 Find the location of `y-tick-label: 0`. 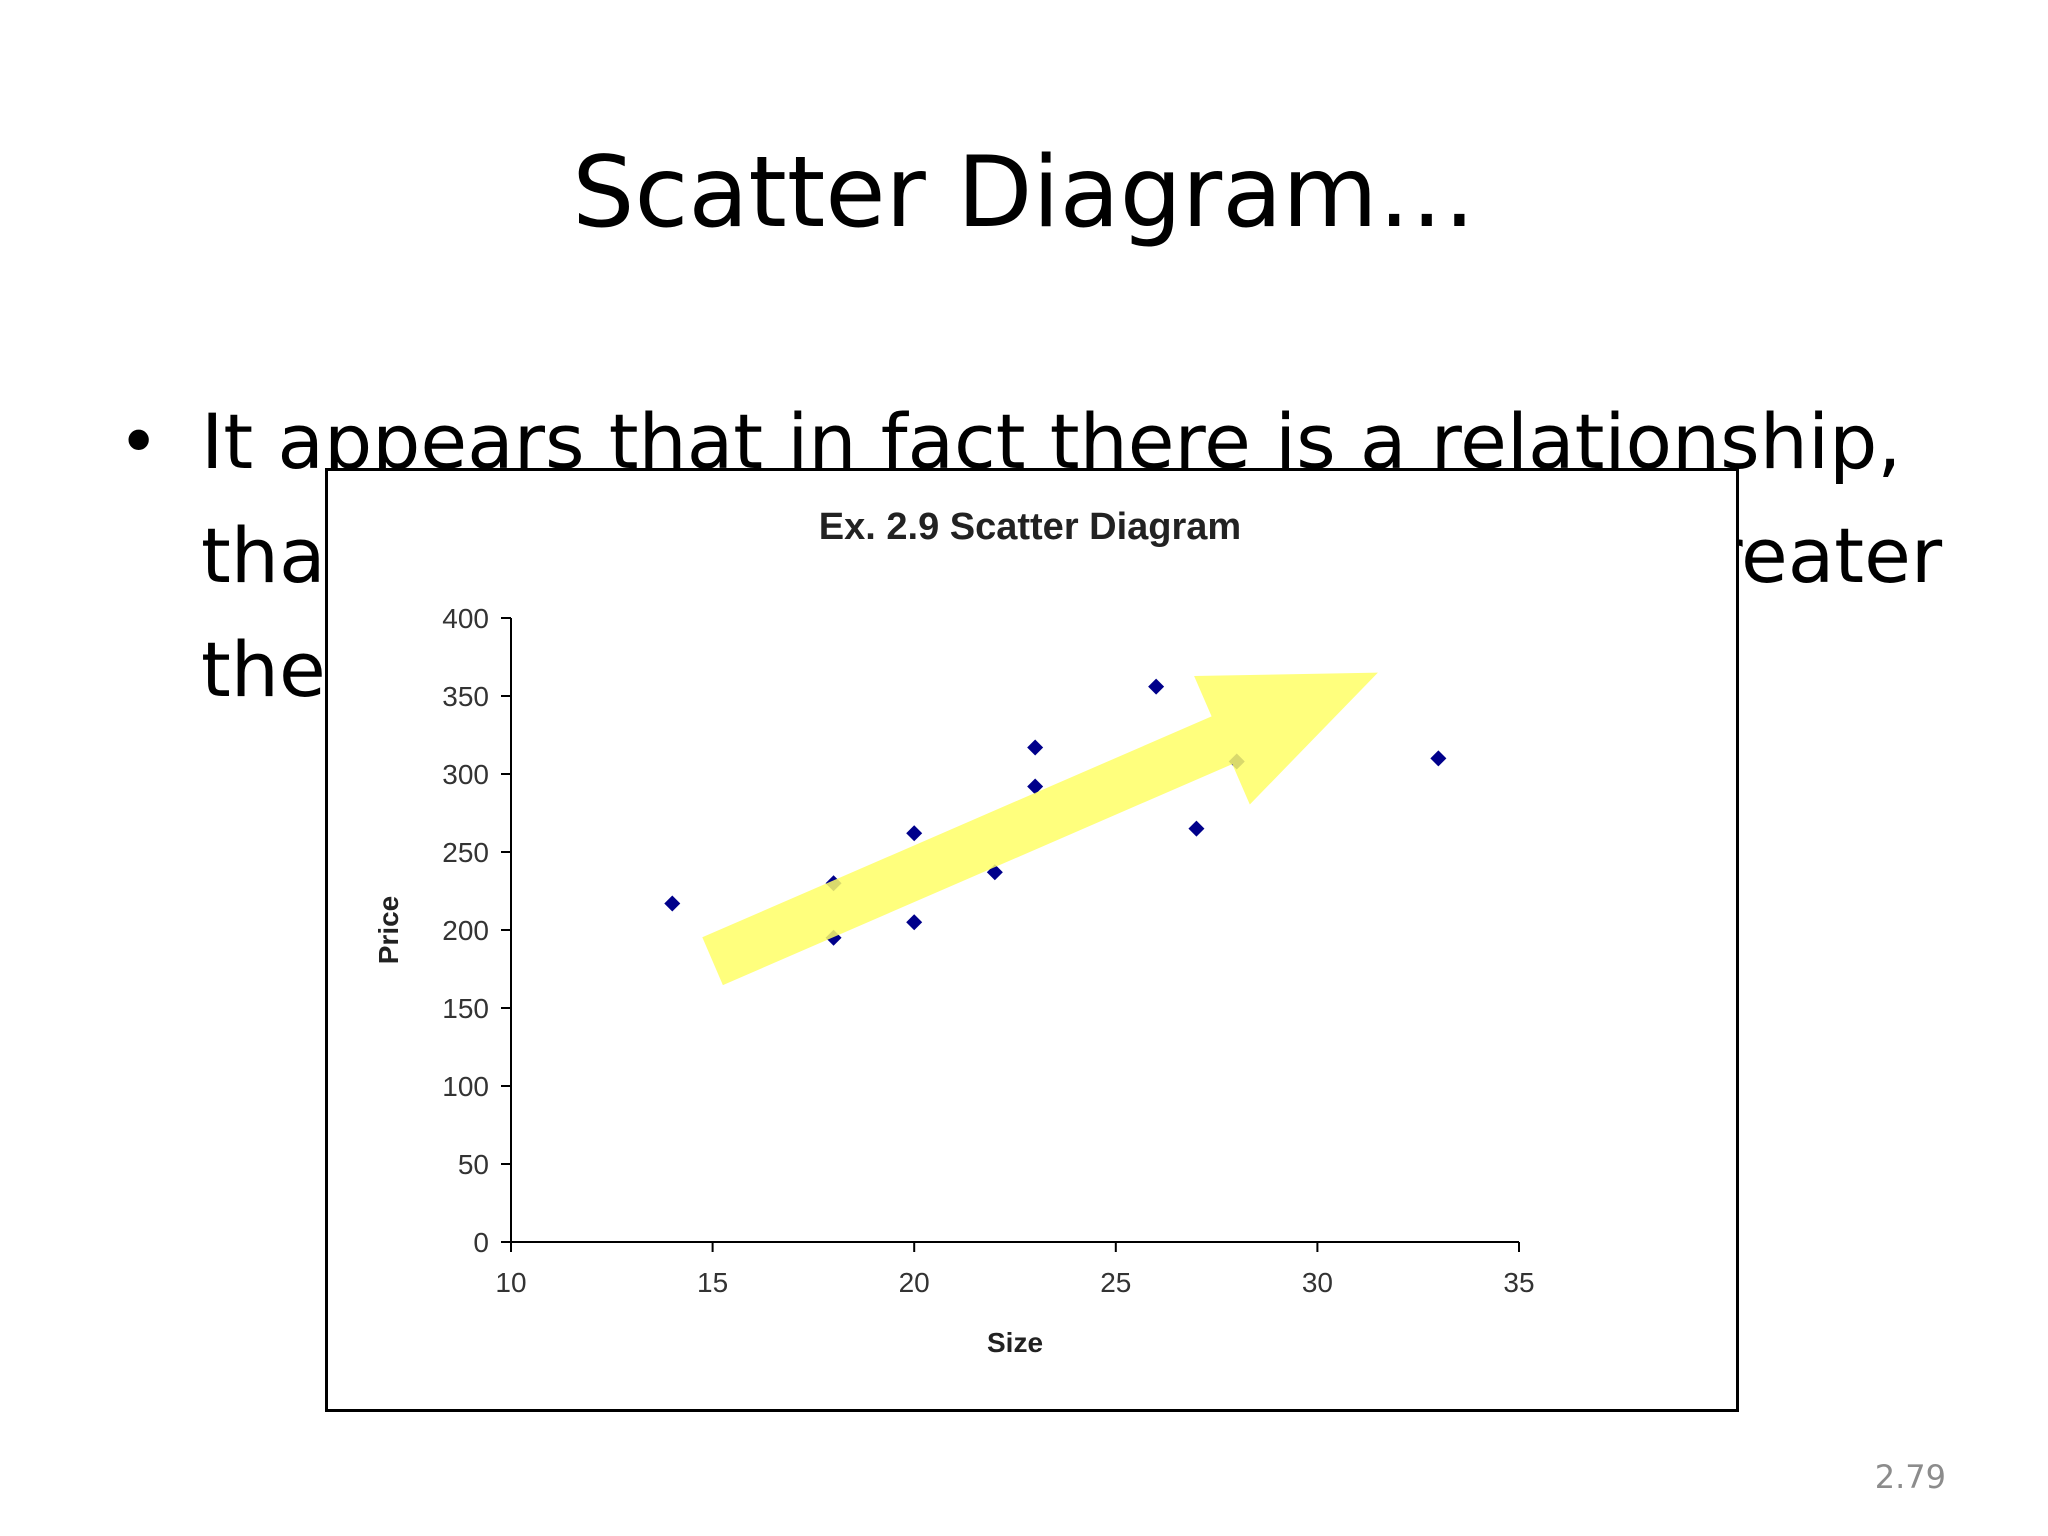

y-tick-label: 0 is located at coordinates (481, 1242).